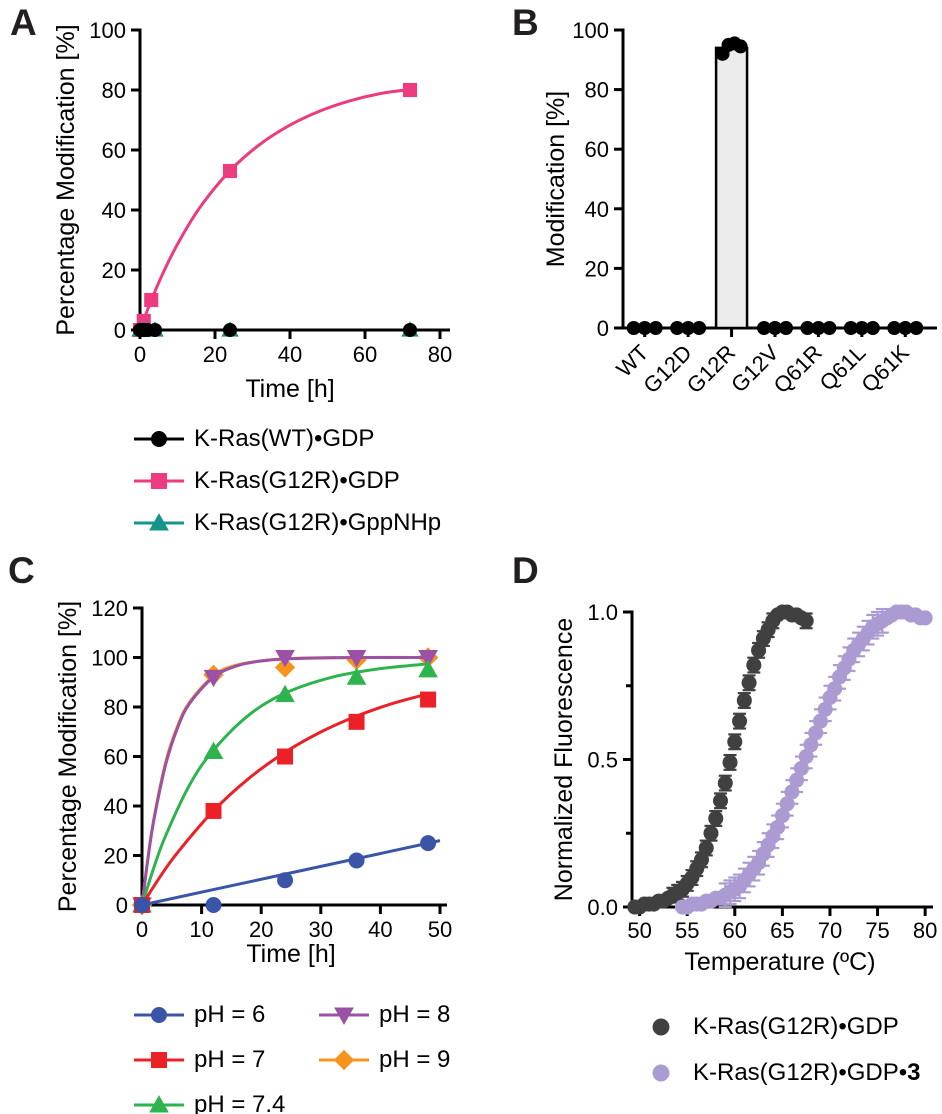 The height and width of the screenshot is (1114, 942). I want to click on ph7-4-marker-icon, so click(159, 1103).